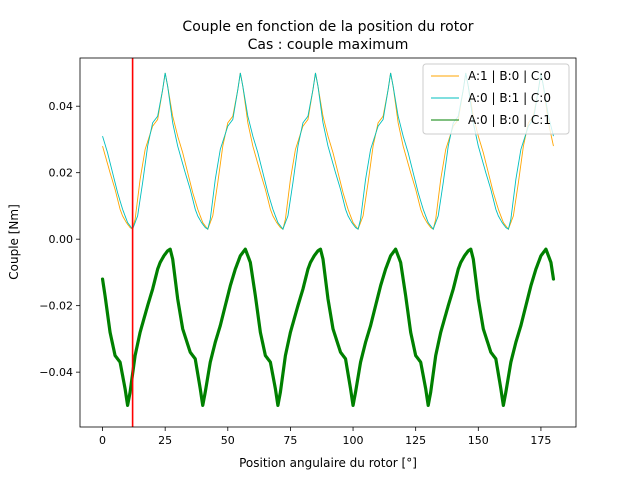 The height and width of the screenshot is (480, 640). Describe the element at coordinates (61, 173) in the screenshot. I see `y-tick-label-3: 0.02` at that location.